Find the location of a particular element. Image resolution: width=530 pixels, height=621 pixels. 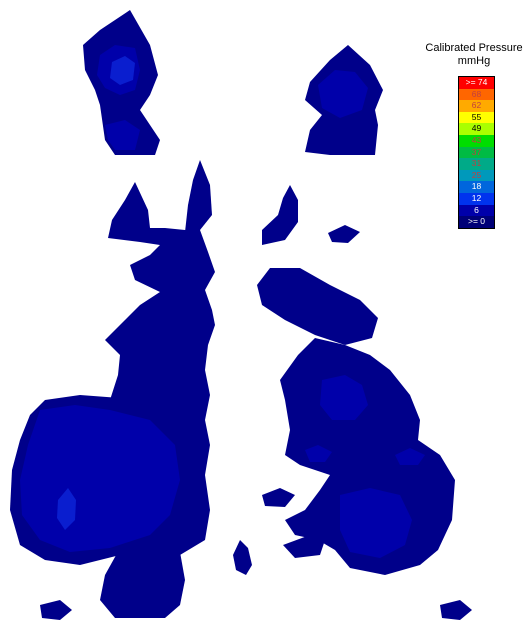

legend-level: 55 is located at coordinates (476, 117).